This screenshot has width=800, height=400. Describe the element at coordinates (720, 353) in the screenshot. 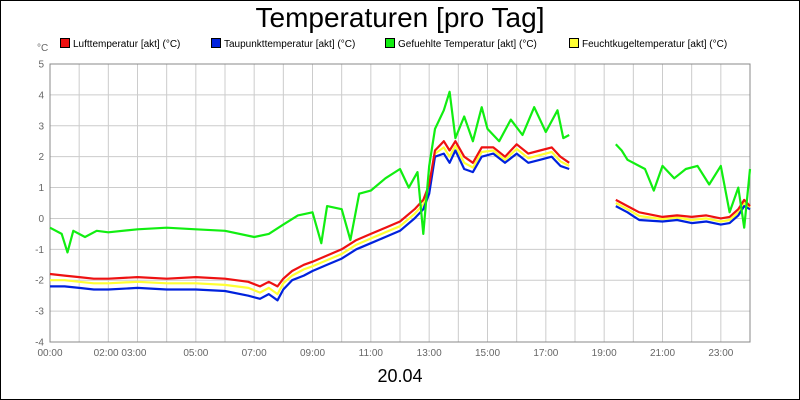

I see `x-tick-label: 23:00` at that location.